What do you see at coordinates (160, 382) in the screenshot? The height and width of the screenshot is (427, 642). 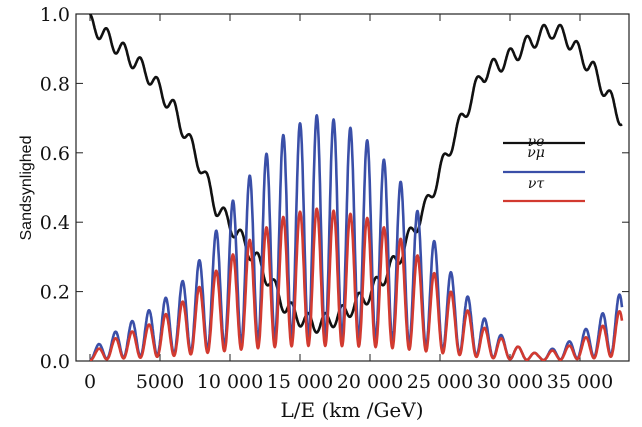 I see `x-tick-label: 5000` at bounding box center [160, 382].